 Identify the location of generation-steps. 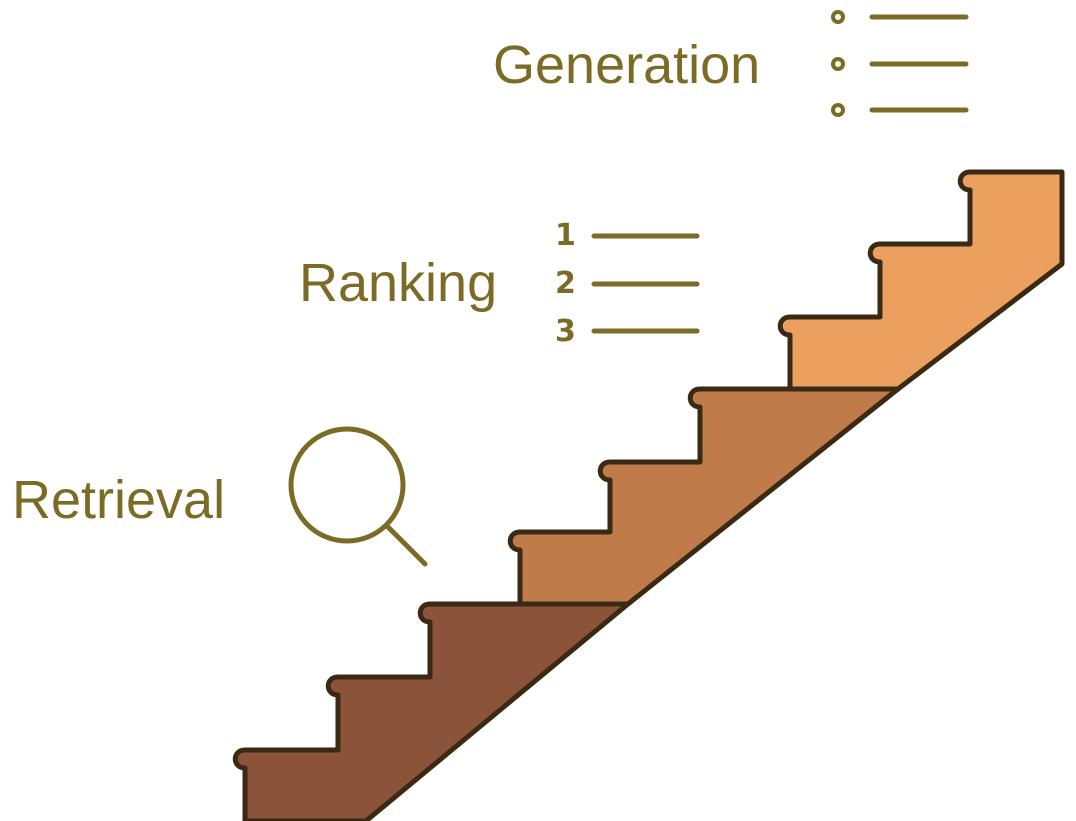
(921, 280).